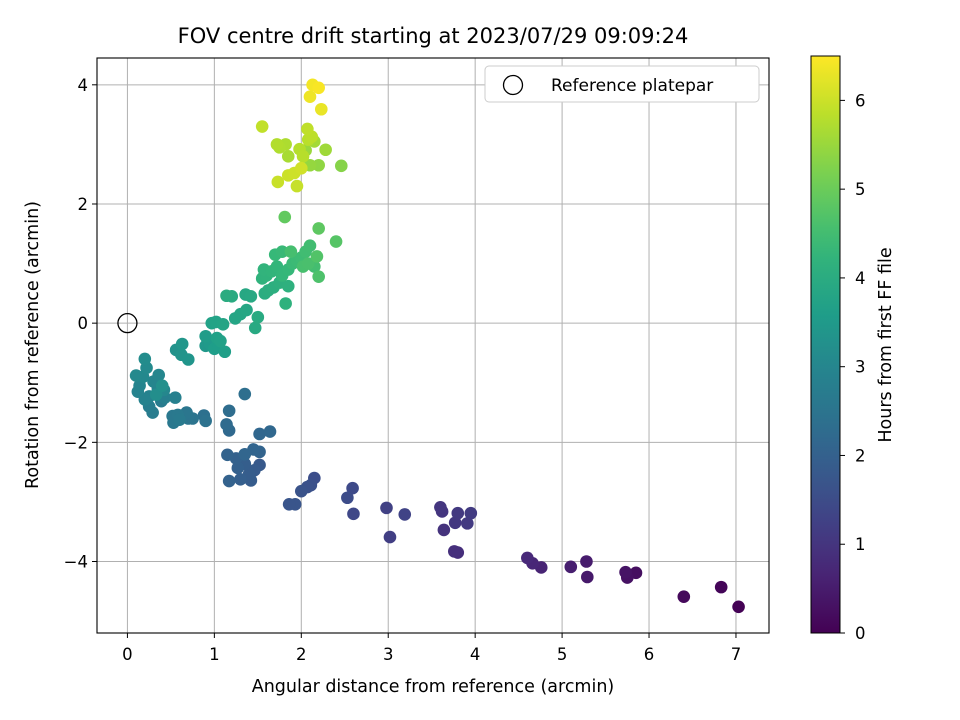 The height and width of the screenshot is (720, 960). Describe the element at coordinates (860, 455) in the screenshot. I see `colorbar-tick-label: 2` at that location.